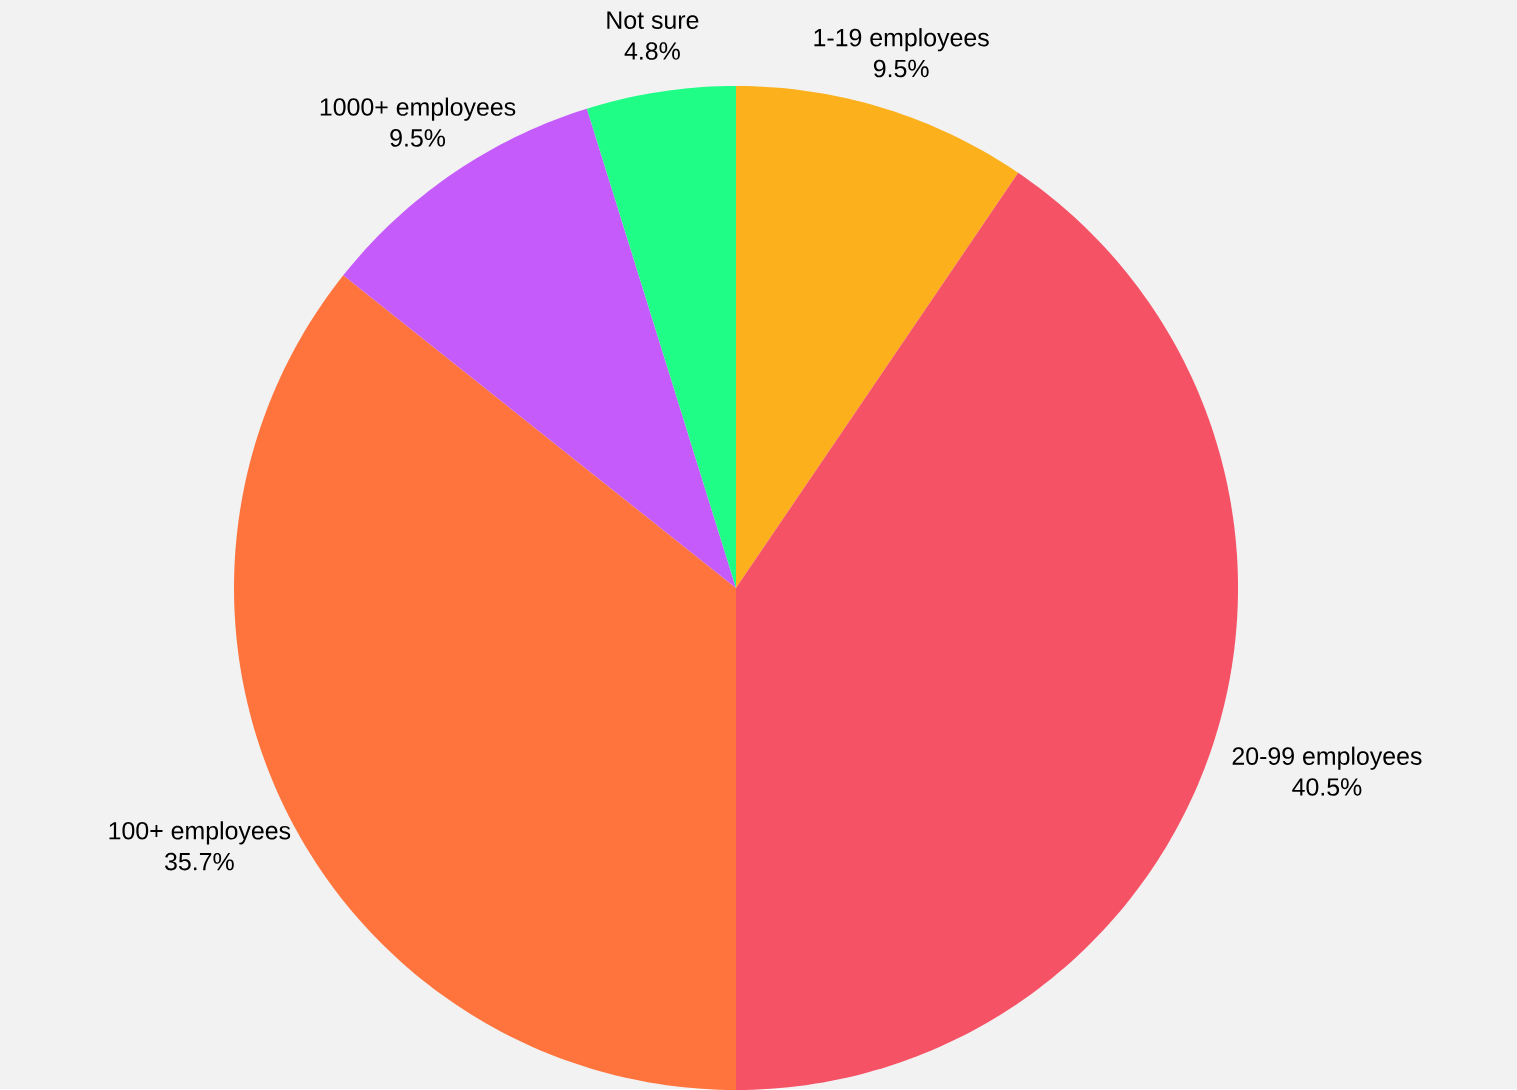 The height and width of the screenshot is (1090, 1517). Describe the element at coordinates (200, 833) in the screenshot. I see `slice-label: 100+ employees` at that location.